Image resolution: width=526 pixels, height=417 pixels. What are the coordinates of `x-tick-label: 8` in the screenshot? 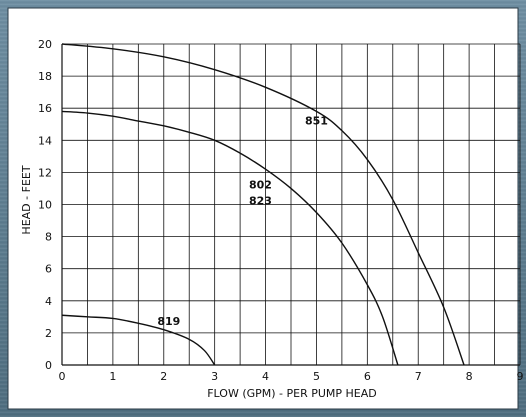 It's located at (469, 376).